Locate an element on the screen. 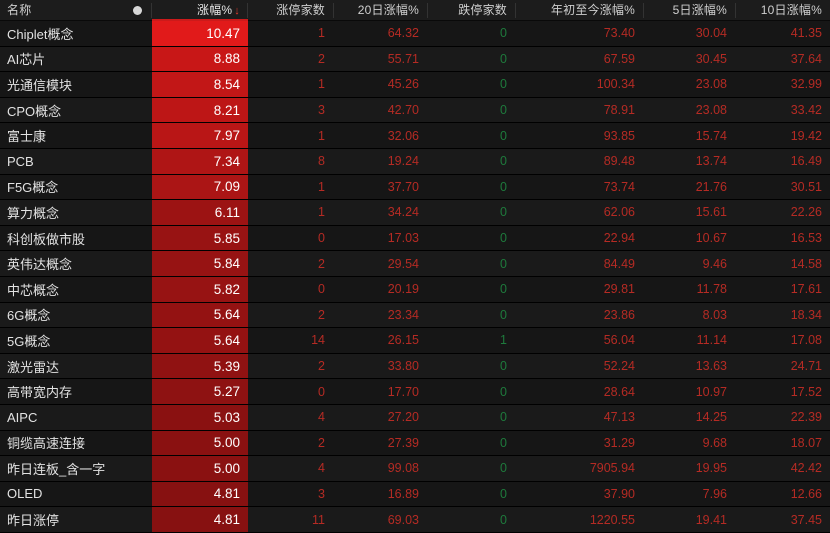  column-header-change-ytd: 年初至今涨幅% is located at coordinates (580, 10).